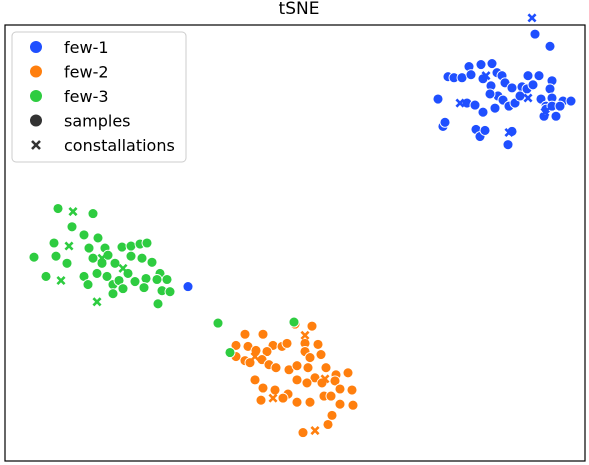  What do you see at coordinates (36, 120) in the screenshot?
I see `legend-marker-samples` at bounding box center [36, 120].